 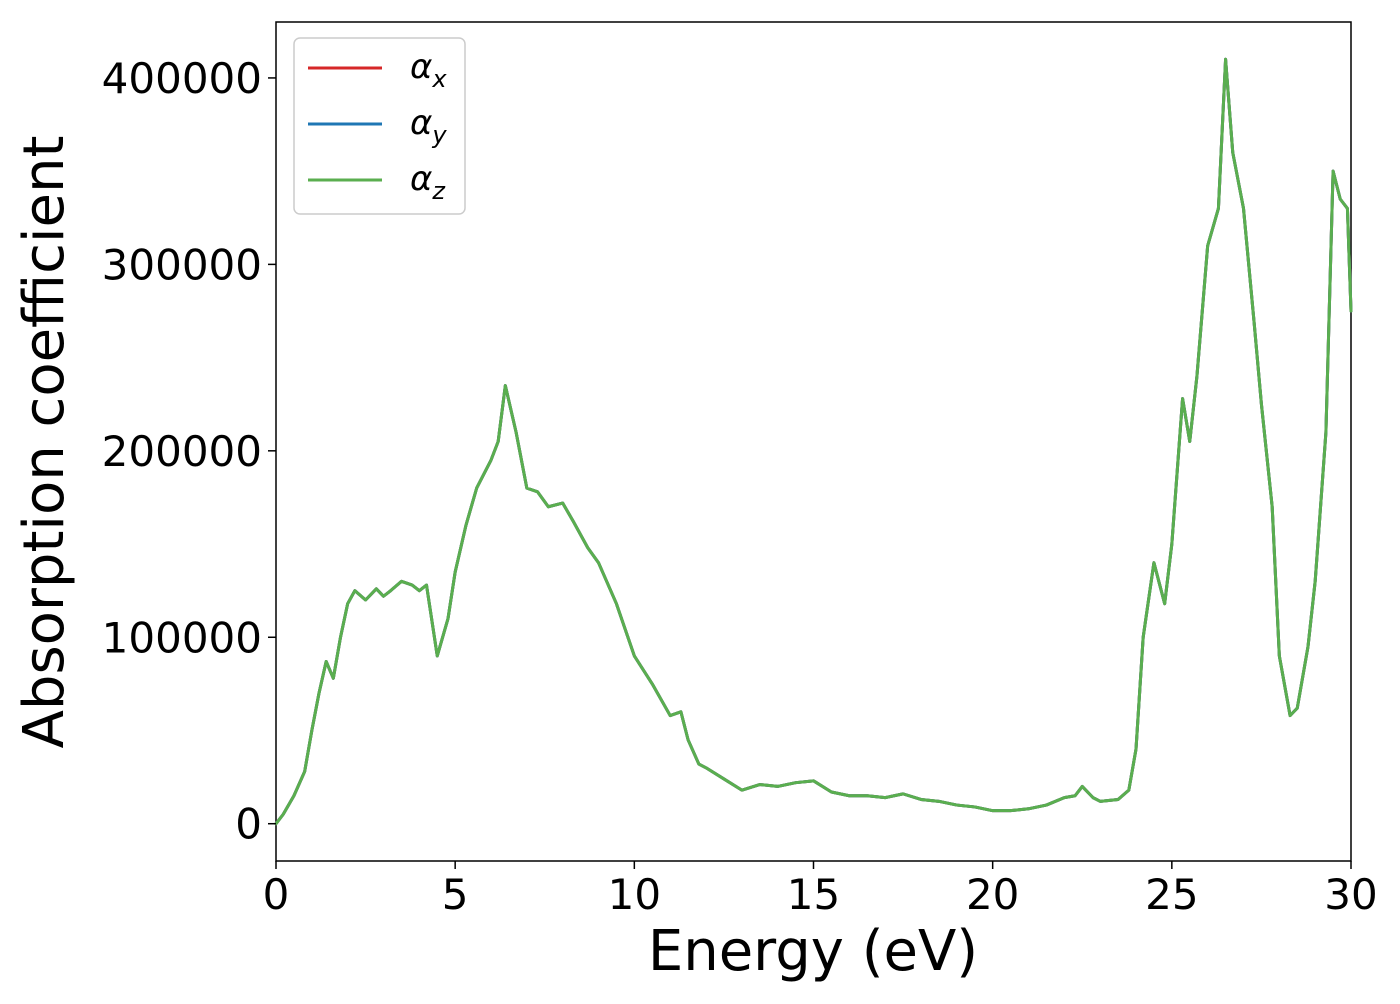 I want to click on y-axis-title: Absorption coefficient, so click(x=44, y=442).